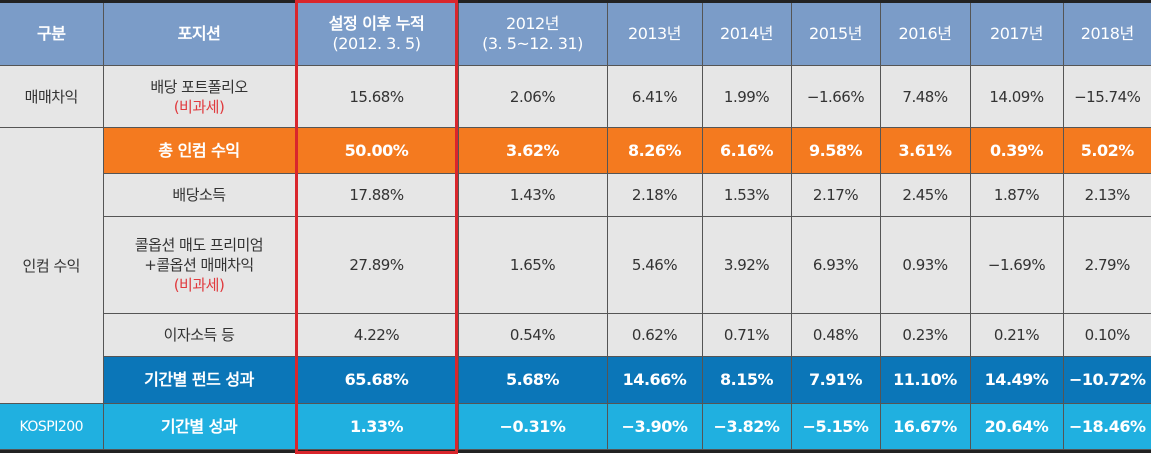 This screenshot has width=1151, height=456. I want to click on value-cell: 11.10%, so click(925, 380).